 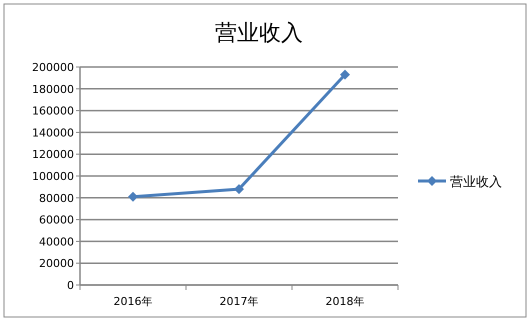 What do you see at coordinates (345, 301) in the screenshot?
I see `x-tick-label: 2018年` at bounding box center [345, 301].